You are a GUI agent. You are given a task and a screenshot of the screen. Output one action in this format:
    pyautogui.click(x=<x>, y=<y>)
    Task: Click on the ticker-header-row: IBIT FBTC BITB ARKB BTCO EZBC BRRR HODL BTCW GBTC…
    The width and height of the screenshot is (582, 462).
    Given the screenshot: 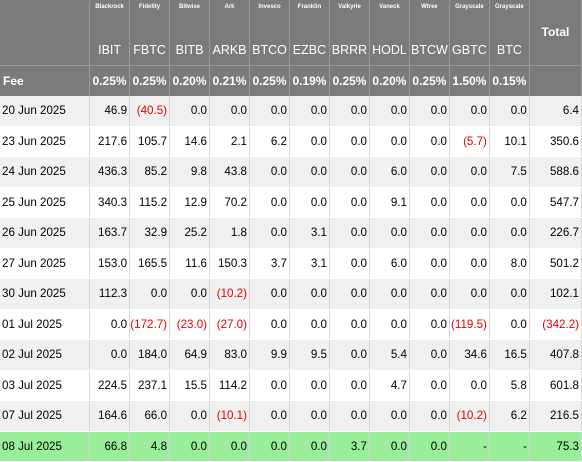 What is the action you would take?
    pyautogui.click(x=291, y=50)
    